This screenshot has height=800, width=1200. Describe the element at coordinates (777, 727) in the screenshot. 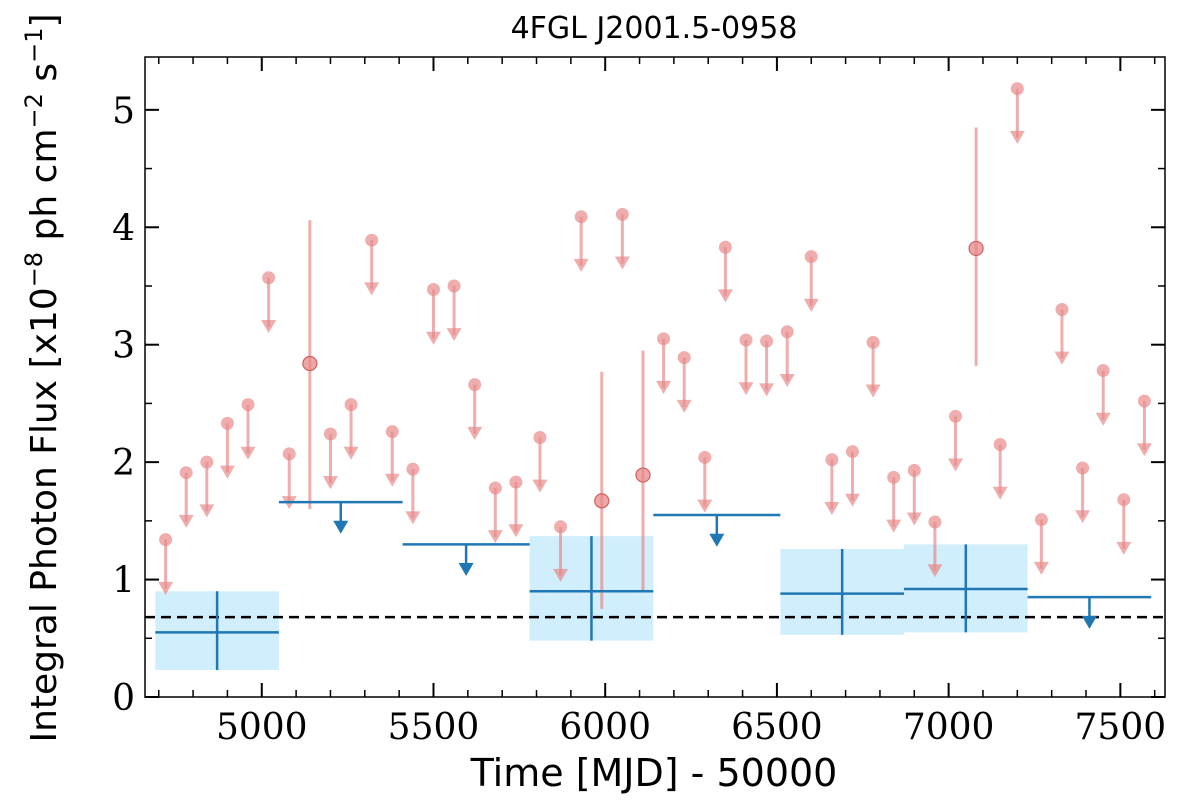

I see `x-tick-label: 6500` at that location.